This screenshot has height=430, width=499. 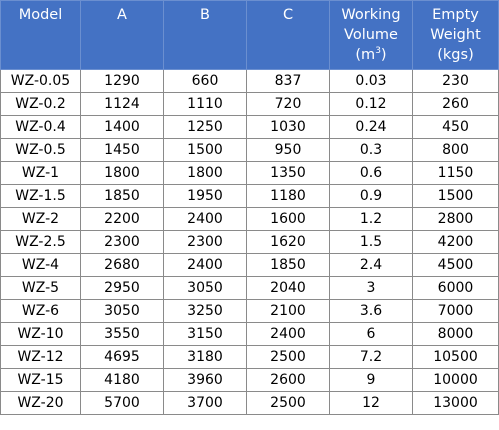 What do you see at coordinates (288, 311) in the screenshot?
I see `cell-c: 2100` at bounding box center [288, 311].